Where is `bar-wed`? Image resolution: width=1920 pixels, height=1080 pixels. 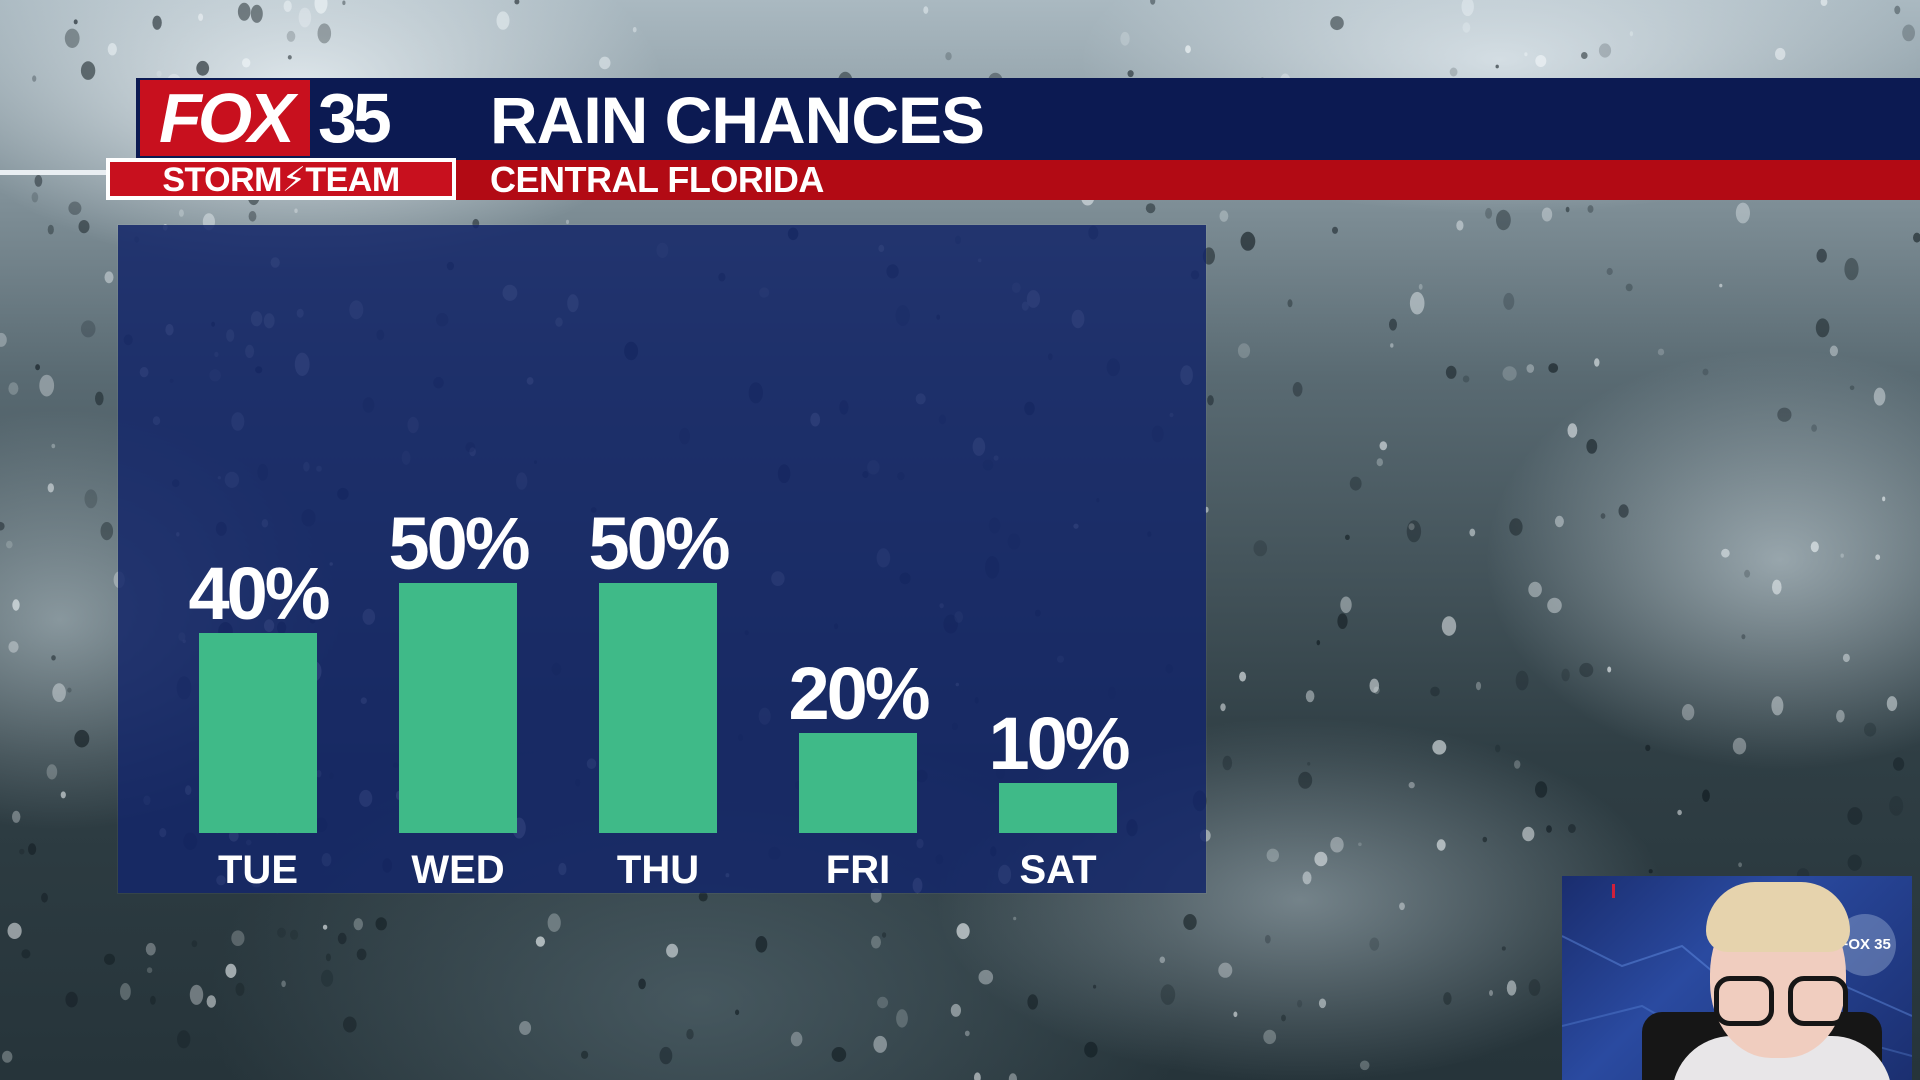
bar-wed is located at coordinates (458, 708).